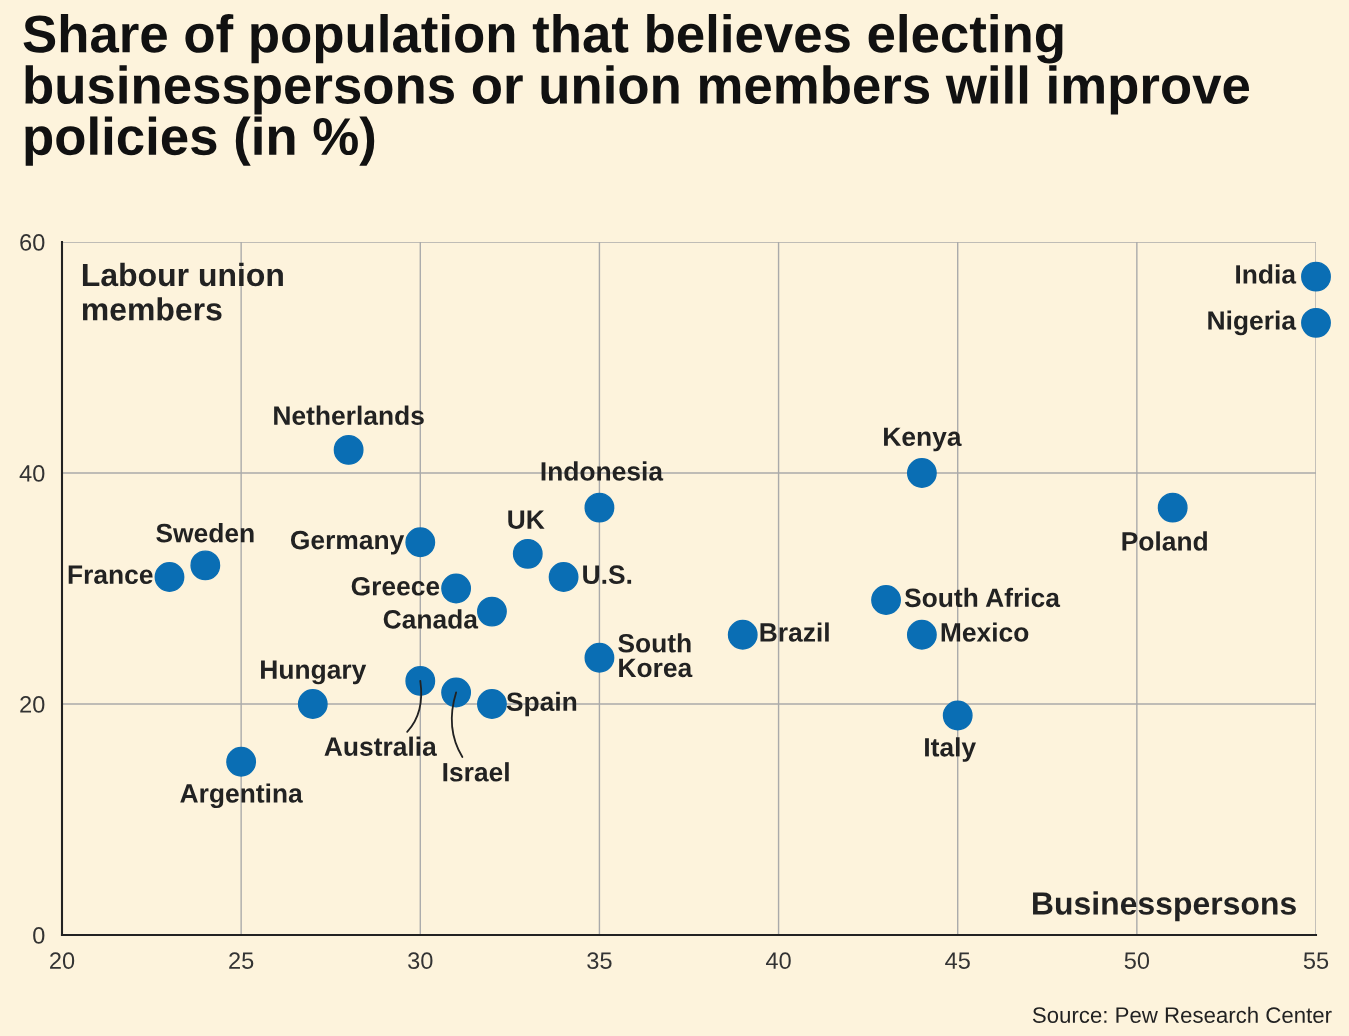 The image size is (1349, 1036). What do you see at coordinates (957, 961) in the screenshot?
I see `x-tick-label: 45` at bounding box center [957, 961].